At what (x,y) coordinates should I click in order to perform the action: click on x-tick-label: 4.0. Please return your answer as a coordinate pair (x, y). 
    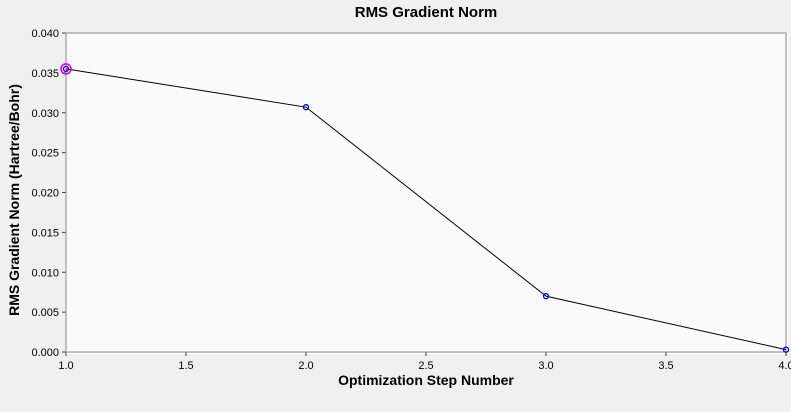
    Looking at the image, I should click on (784, 366).